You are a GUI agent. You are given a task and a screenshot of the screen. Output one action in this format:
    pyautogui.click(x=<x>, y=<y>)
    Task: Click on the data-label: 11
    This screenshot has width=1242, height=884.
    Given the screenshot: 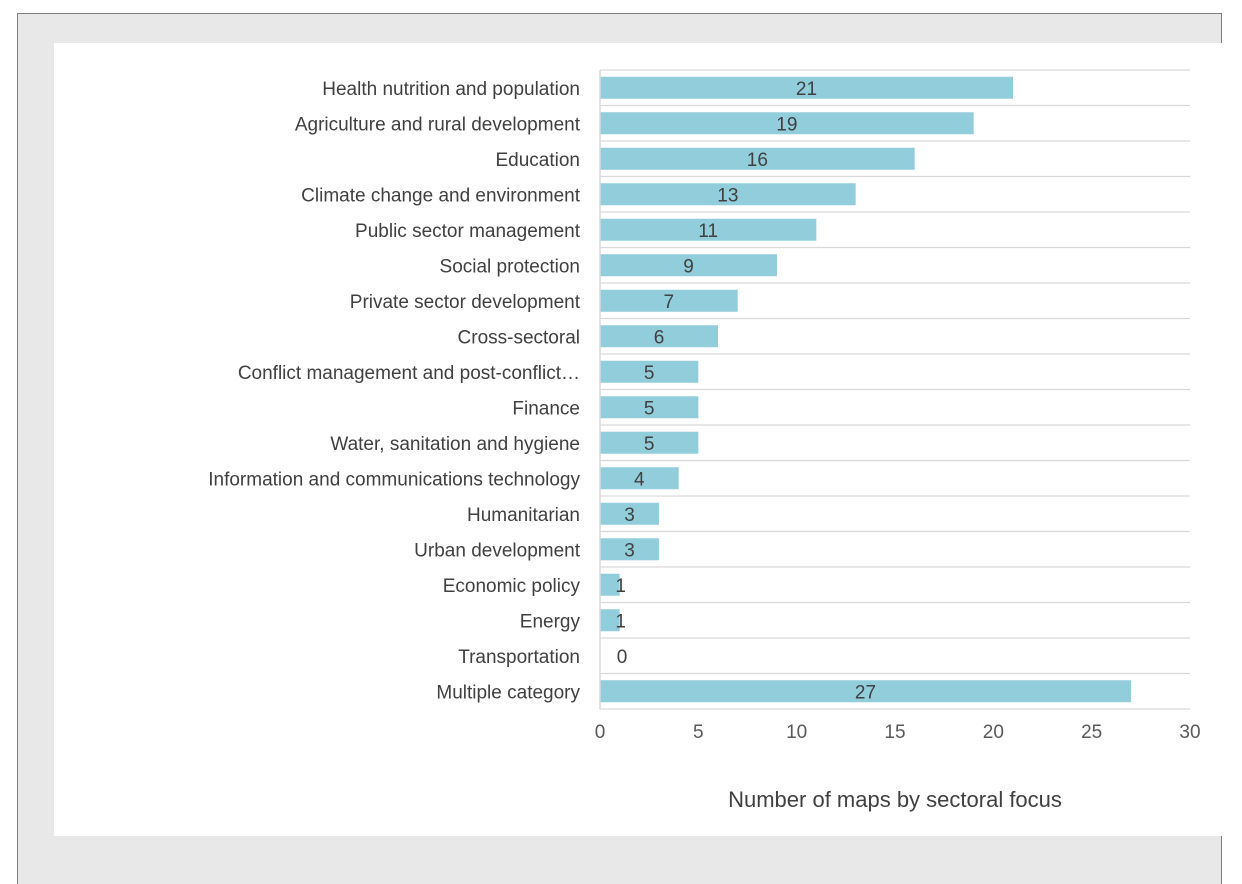 What is the action you would take?
    pyautogui.click(x=708, y=231)
    